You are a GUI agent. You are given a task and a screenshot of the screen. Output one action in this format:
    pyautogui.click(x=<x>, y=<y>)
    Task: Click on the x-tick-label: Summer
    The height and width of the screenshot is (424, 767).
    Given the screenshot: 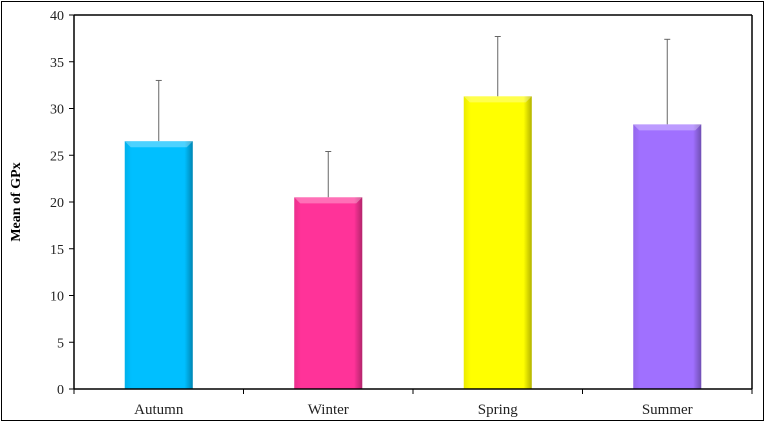 What is the action you would take?
    pyautogui.click(x=667, y=410)
    